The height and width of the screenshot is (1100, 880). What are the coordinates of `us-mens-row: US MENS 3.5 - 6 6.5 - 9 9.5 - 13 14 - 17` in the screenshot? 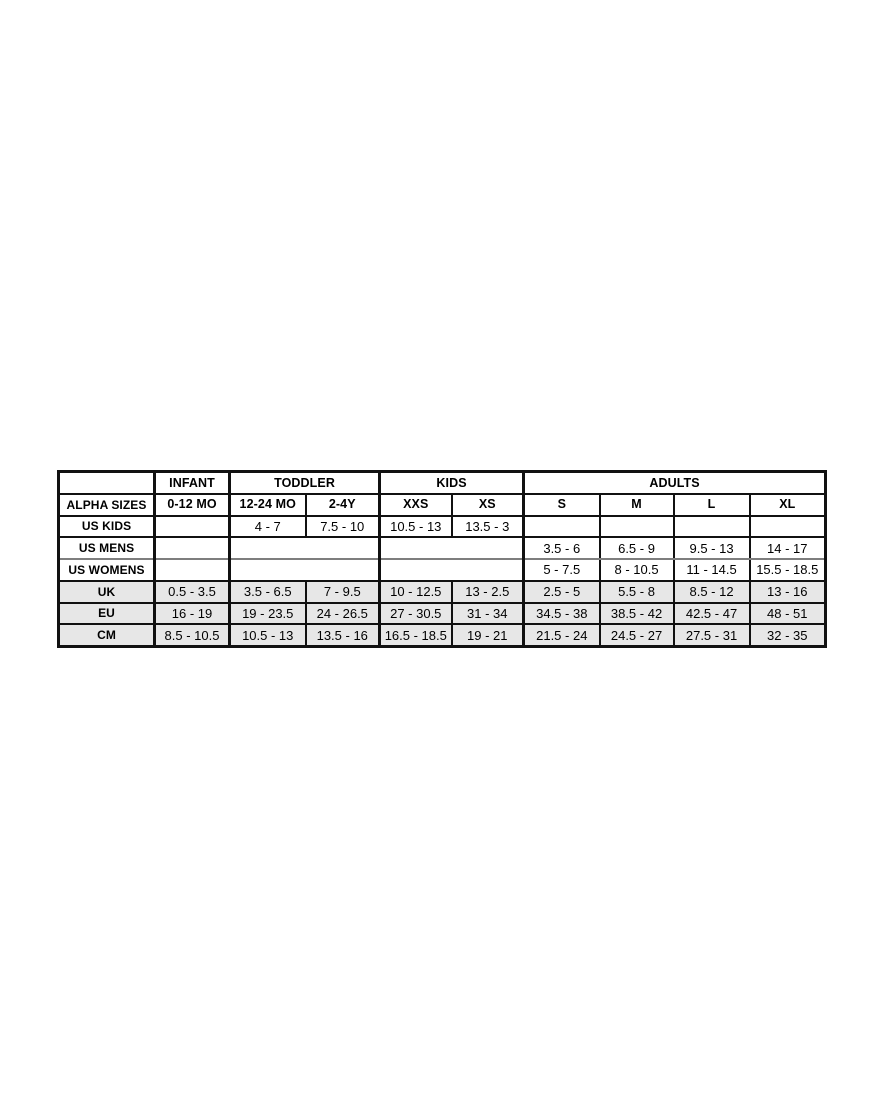 It's located at (442, 548).